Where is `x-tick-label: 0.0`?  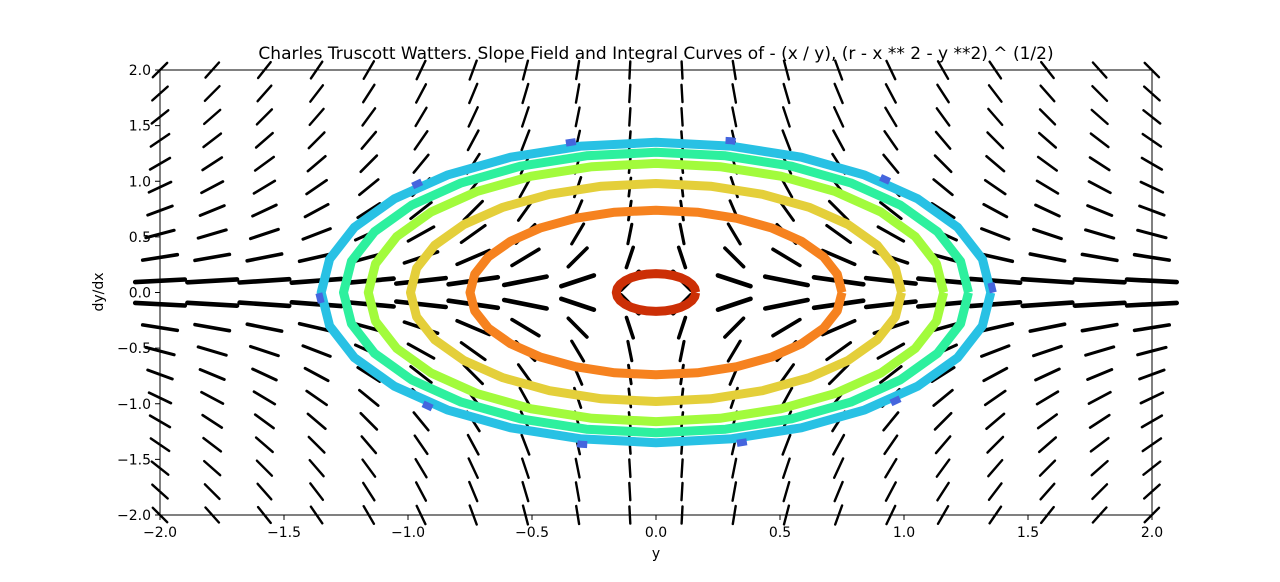 x-tick-label: 0.0 is located at coordinates (656, 533).